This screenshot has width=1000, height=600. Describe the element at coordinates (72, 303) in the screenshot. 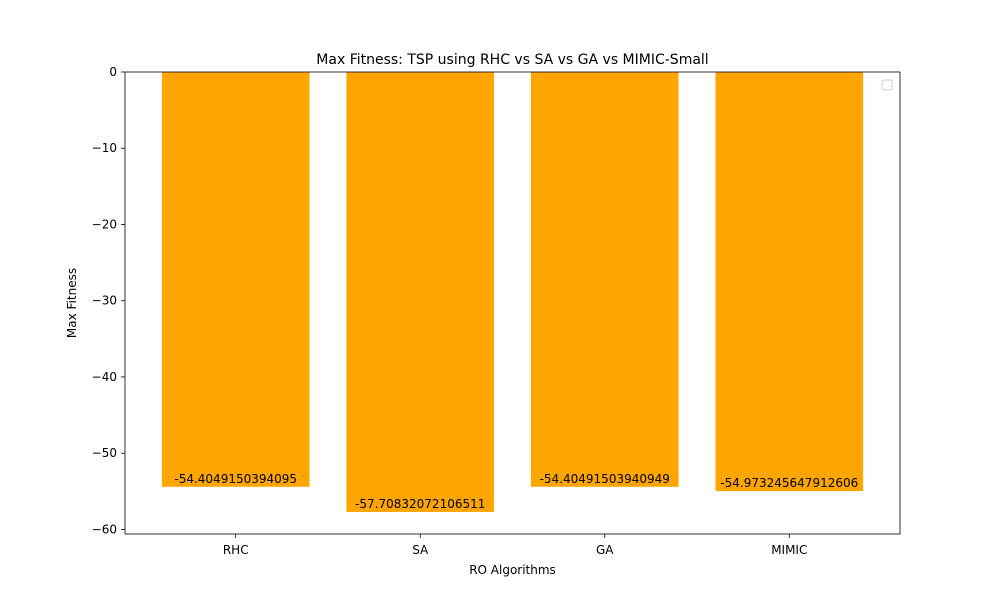

I see `y-axis-title: Max Fitness` at that location.